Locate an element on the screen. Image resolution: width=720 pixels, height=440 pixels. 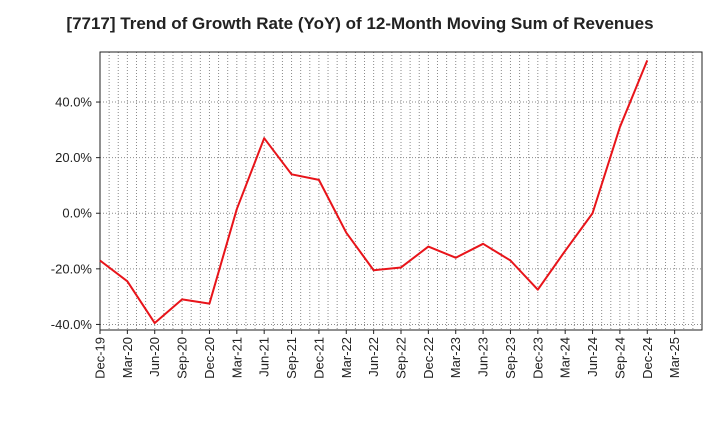
x-tick-label: Jun-21 is located at coordinates (264, 357).